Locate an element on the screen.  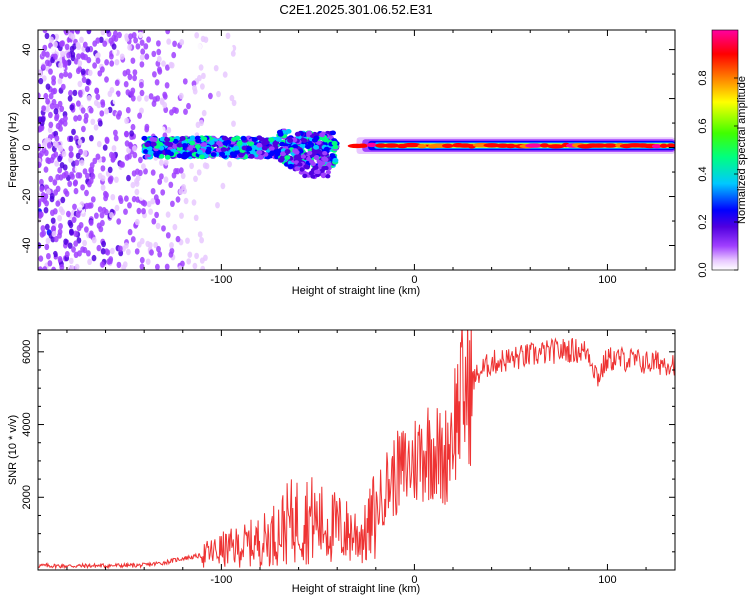
colorbar-ticks: 0.0 0.2 0.4 0.6 0.8 is located at coordinates (717, 174).